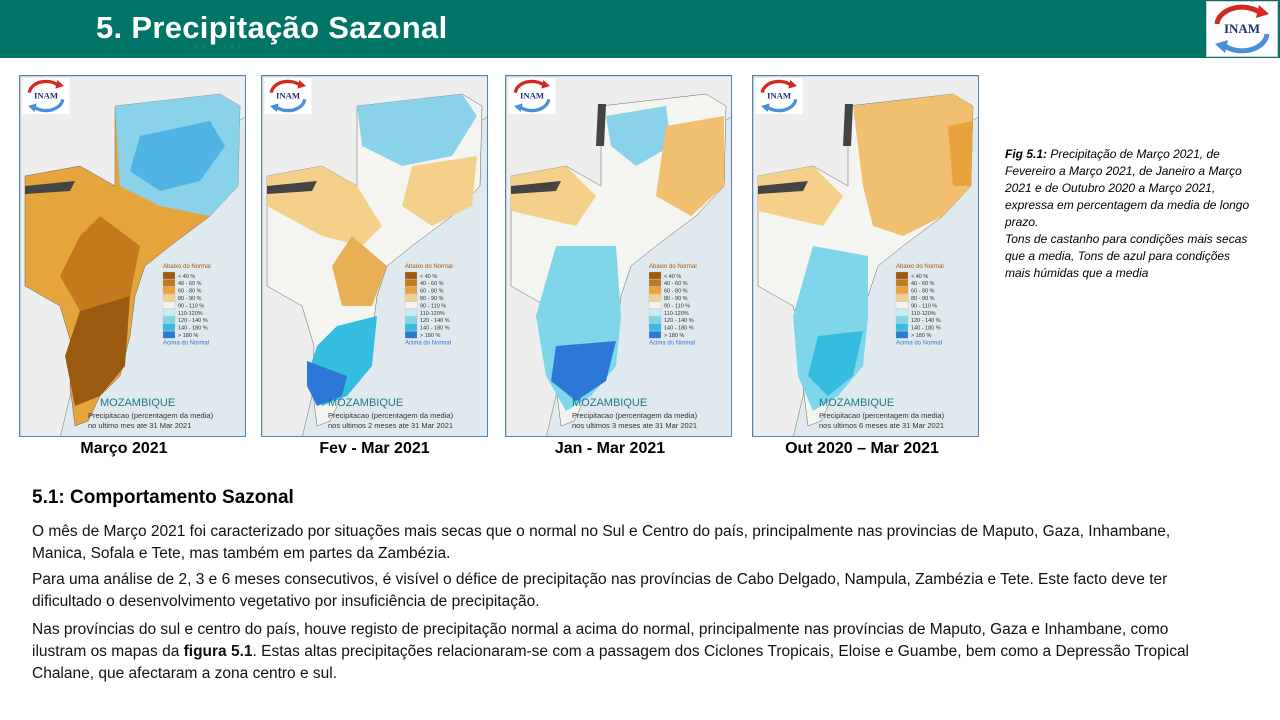  What do you see at coordinates (124, 448) in the screenshot?
I see `map-caption: Março 2021` at bounding box center [124, 448].